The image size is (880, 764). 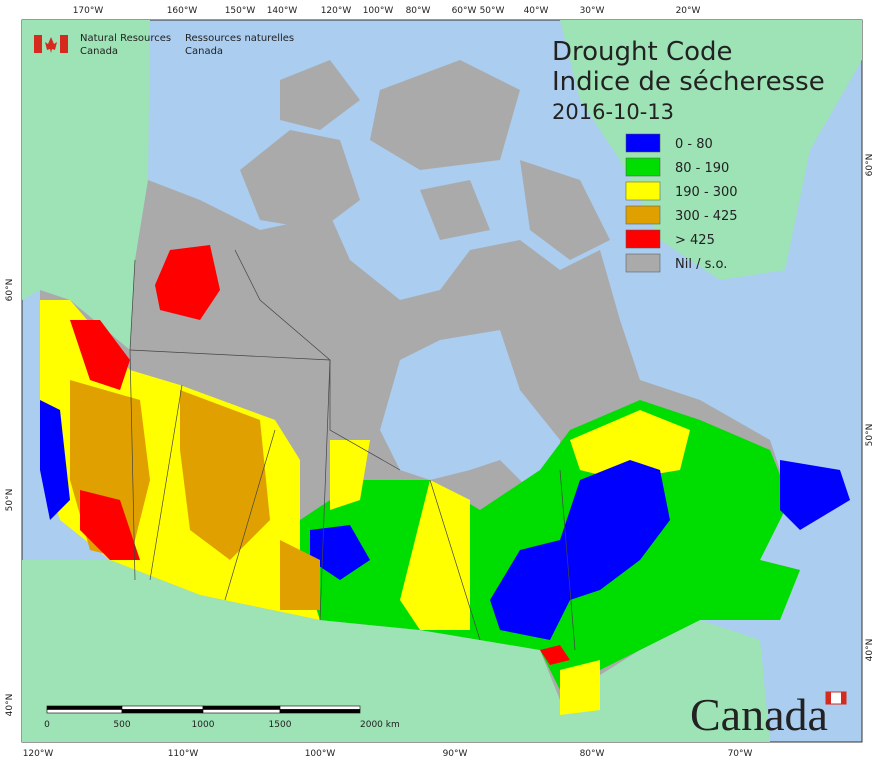 I want to click on longitude-label: 160°W, so click(x=182, y=11).